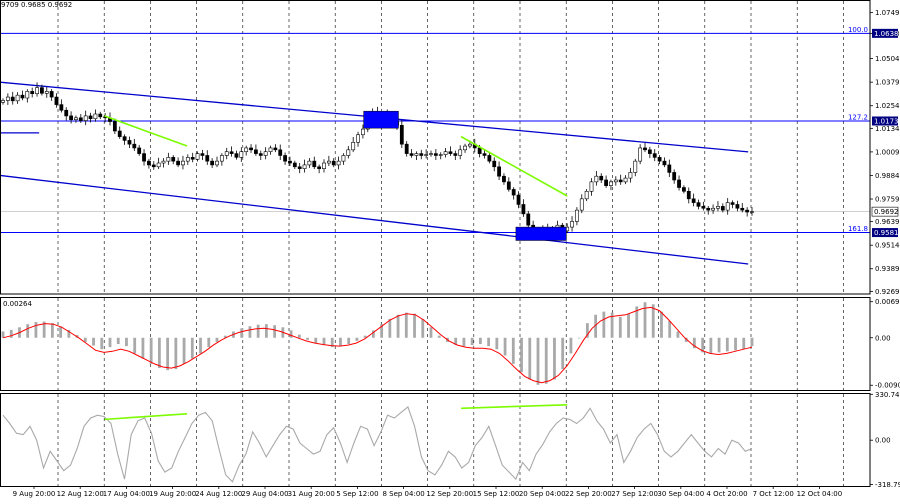  What do you see at coordinates (883, 441) in the screenshot?
I see `cci-y-tick-label: 0.00` at bounding box center [883, 441].